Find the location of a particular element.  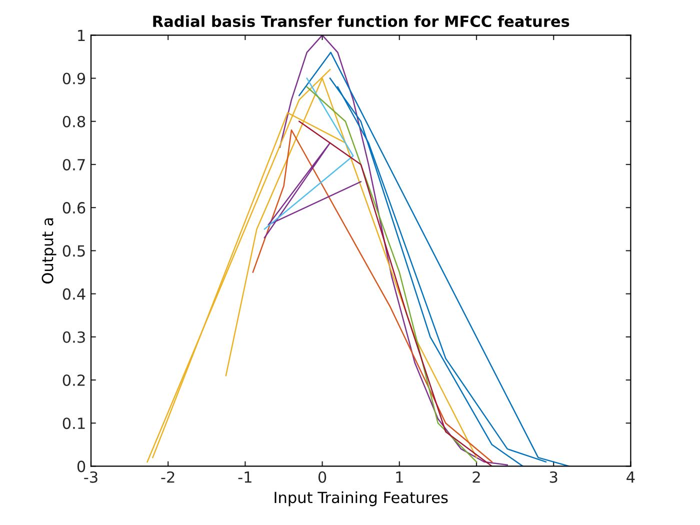

y-tick-label: 0.1 is located at coordinates (73, 424).